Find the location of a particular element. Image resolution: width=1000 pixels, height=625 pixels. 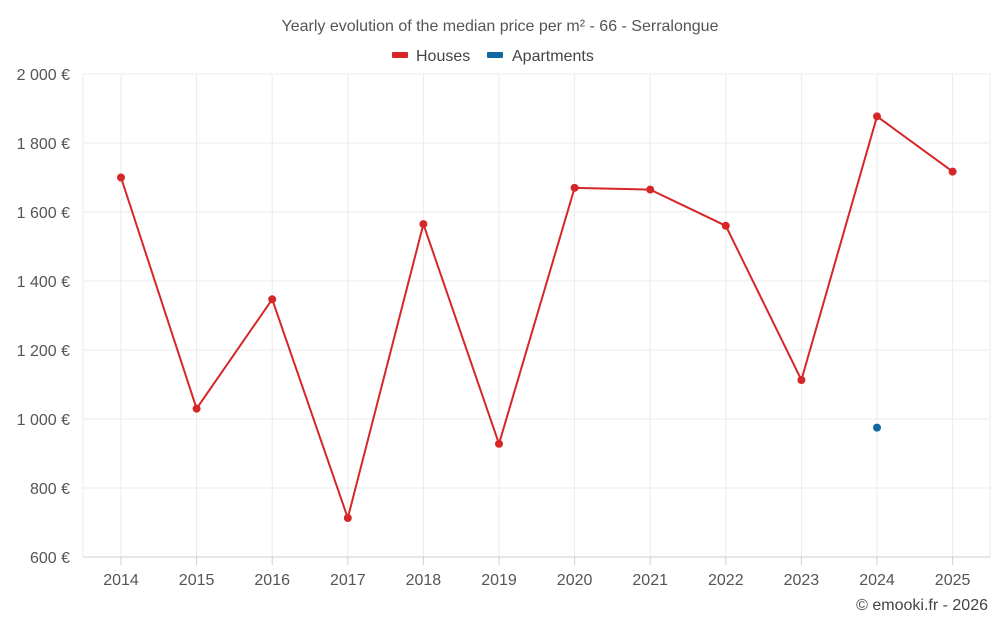

legend-label-houses: Houses is located at coordinates (443, 56).